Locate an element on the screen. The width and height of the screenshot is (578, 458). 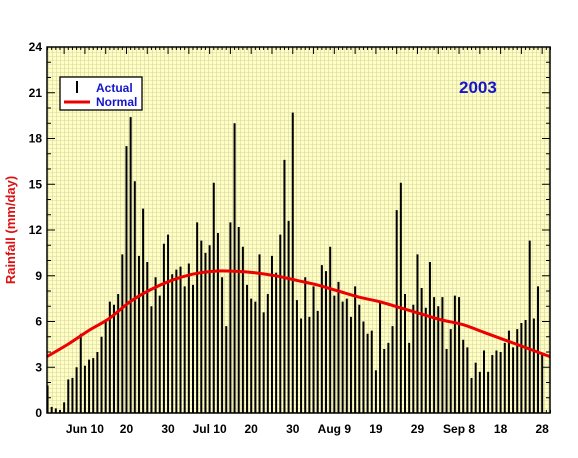
y-tick-label: 6 is located at coordinates (38, 322).